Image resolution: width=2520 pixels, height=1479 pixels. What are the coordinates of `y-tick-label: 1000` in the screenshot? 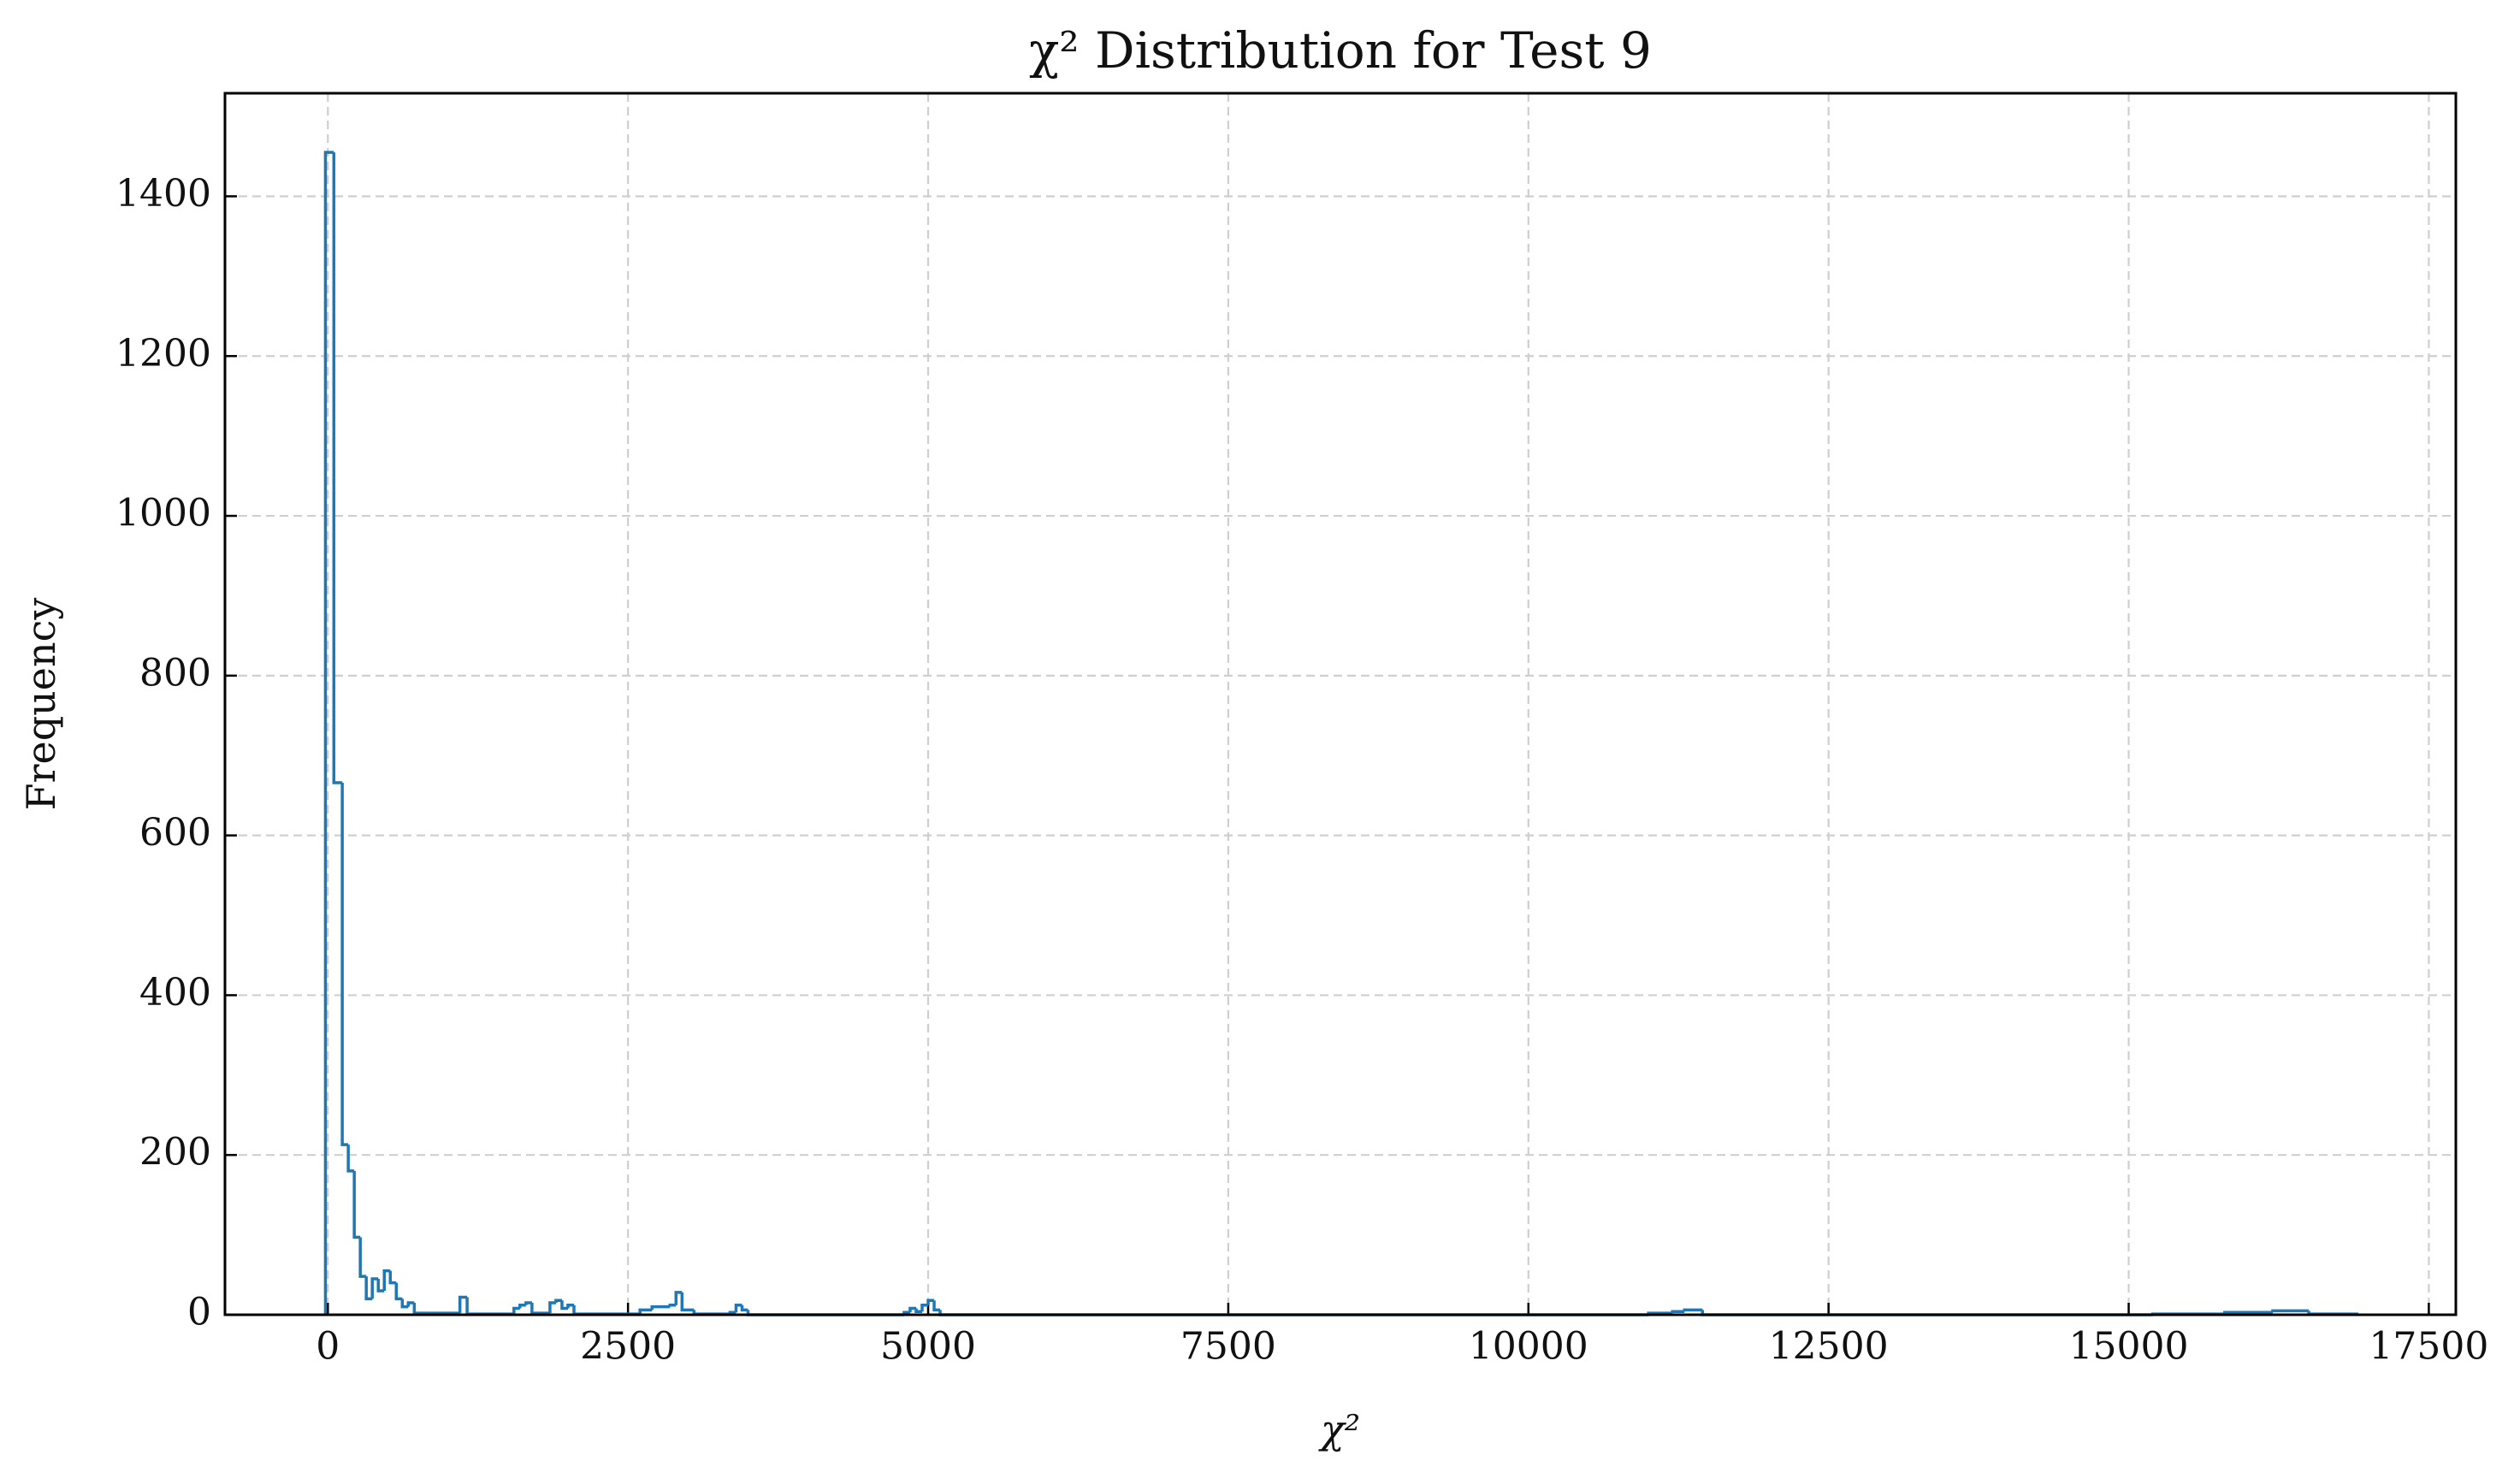 It's located at (163, 513).